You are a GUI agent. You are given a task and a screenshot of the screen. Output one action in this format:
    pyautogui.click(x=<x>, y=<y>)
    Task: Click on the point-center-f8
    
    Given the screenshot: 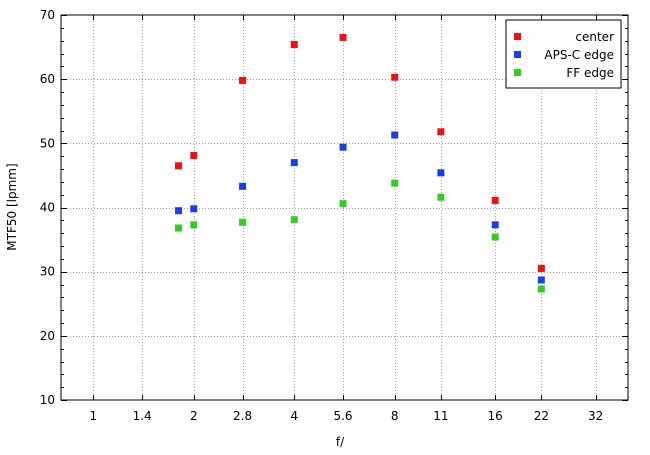 What is the action you would take?
    pyautogui.click(x=395, y=77)
    